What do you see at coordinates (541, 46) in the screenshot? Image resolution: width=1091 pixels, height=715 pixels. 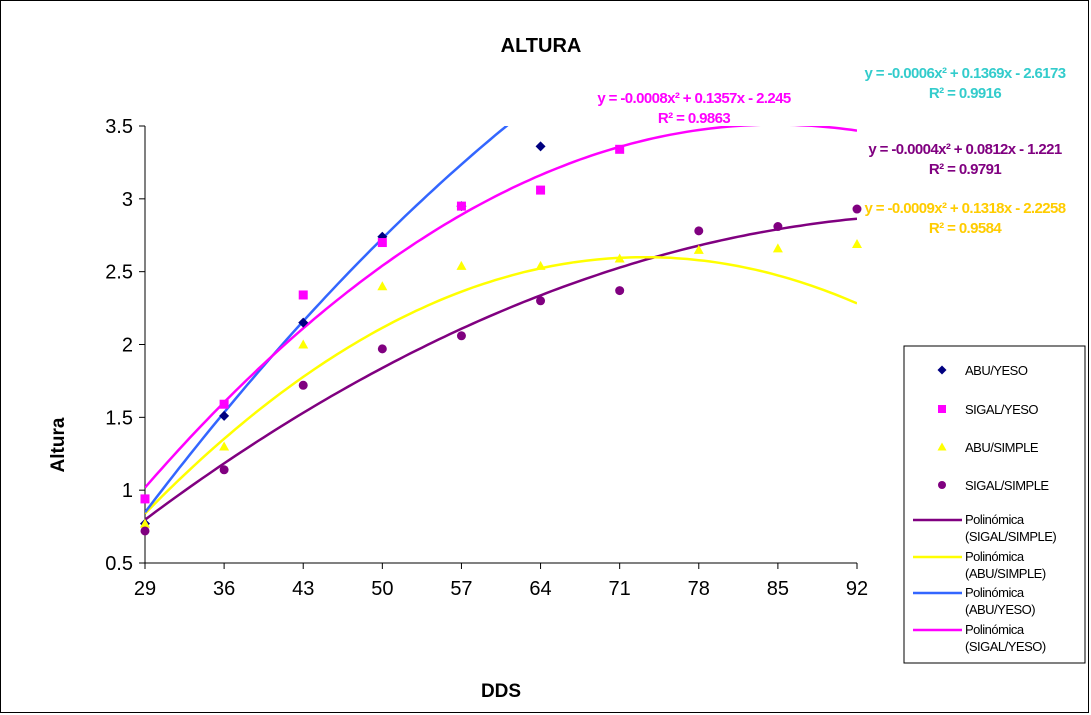 I see `chart-title: ALTURA` at bounding box center [541, 46].